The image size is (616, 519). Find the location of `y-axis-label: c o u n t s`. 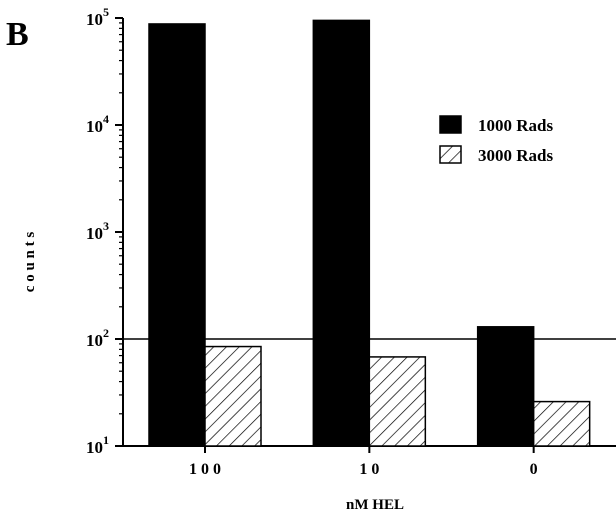

y-axis-label: c o u n t s is located at coordinates (30, 262).